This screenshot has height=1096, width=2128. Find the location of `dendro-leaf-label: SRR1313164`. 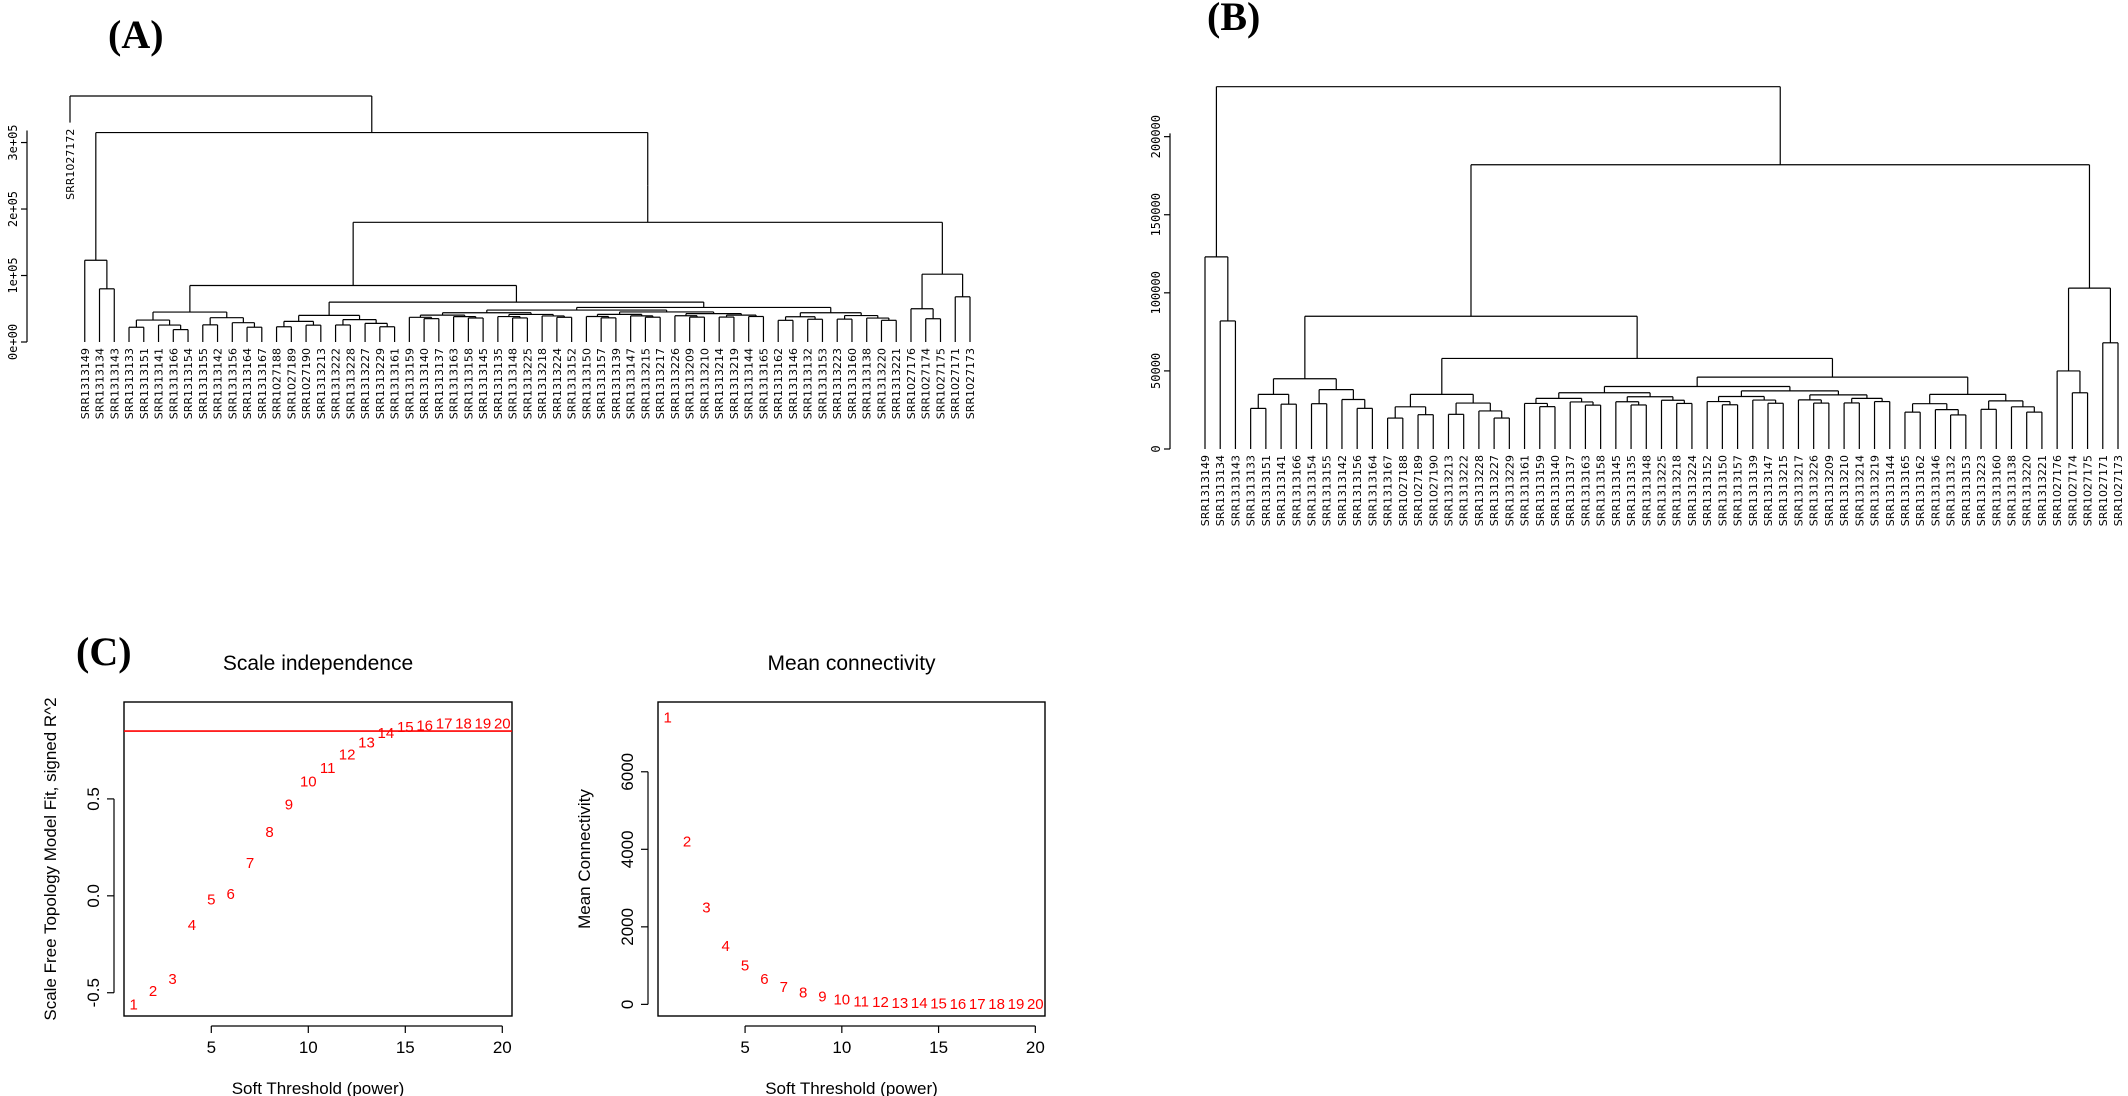

dendro-leaf-label: SRR1313164 is located at coordinates (247, 383).